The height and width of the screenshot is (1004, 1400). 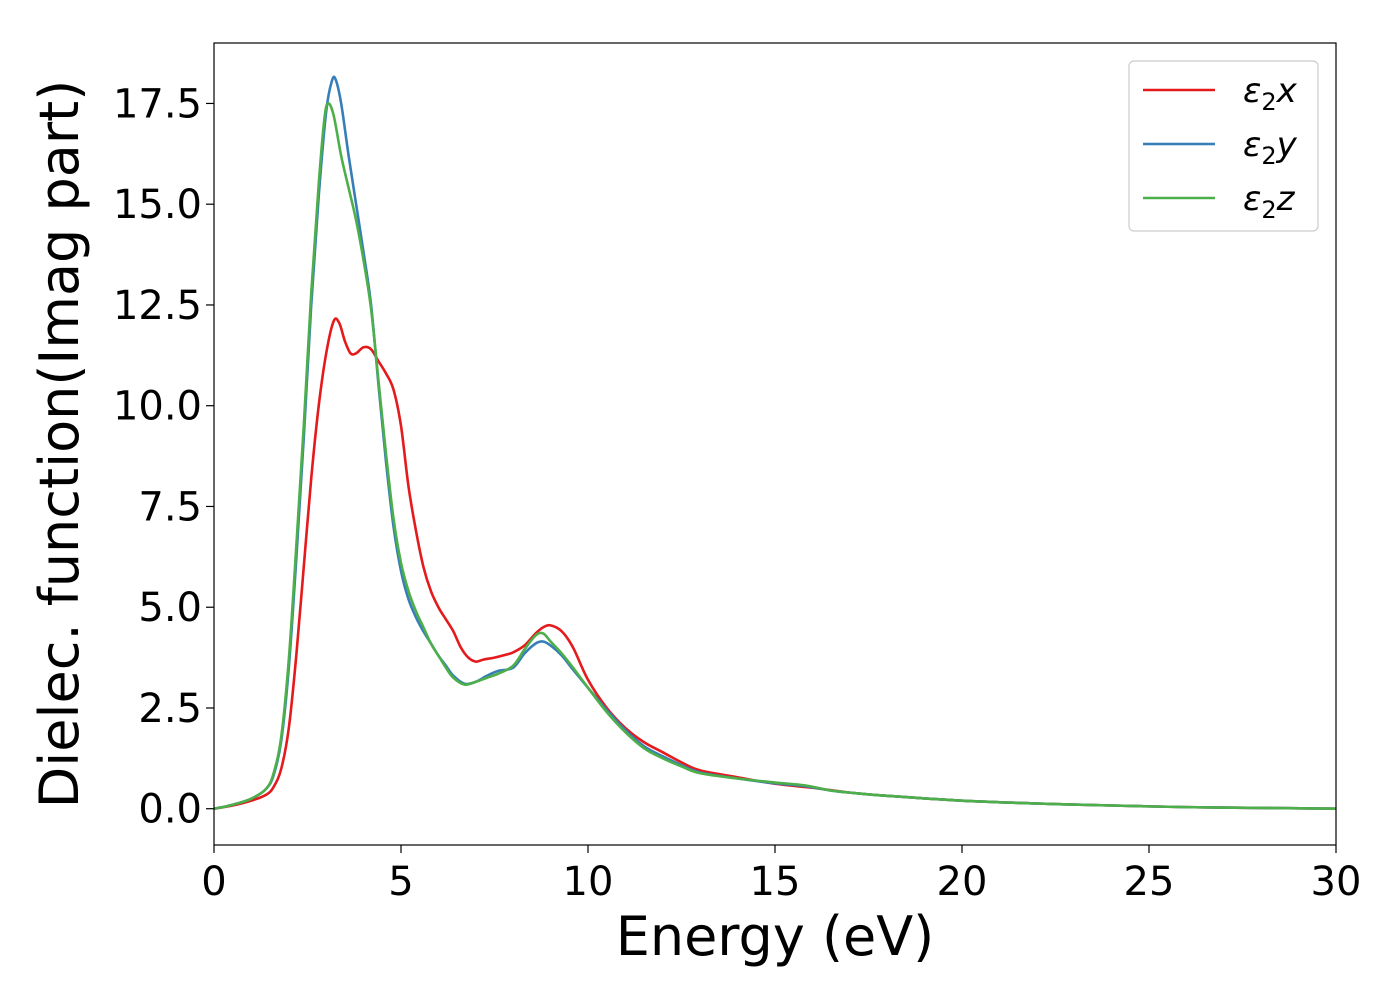 What do you see at coordinates (962, 882) in the screenshot?
I see `x-tick-label: 20` at bounding box center [962, 882].